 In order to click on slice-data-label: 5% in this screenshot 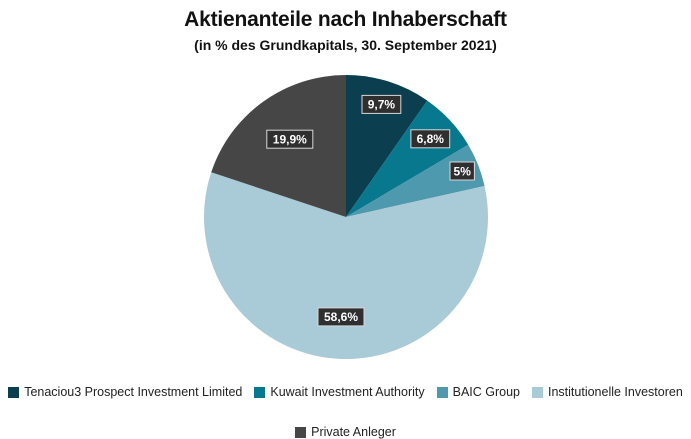, I will do `click(462, 171)`.